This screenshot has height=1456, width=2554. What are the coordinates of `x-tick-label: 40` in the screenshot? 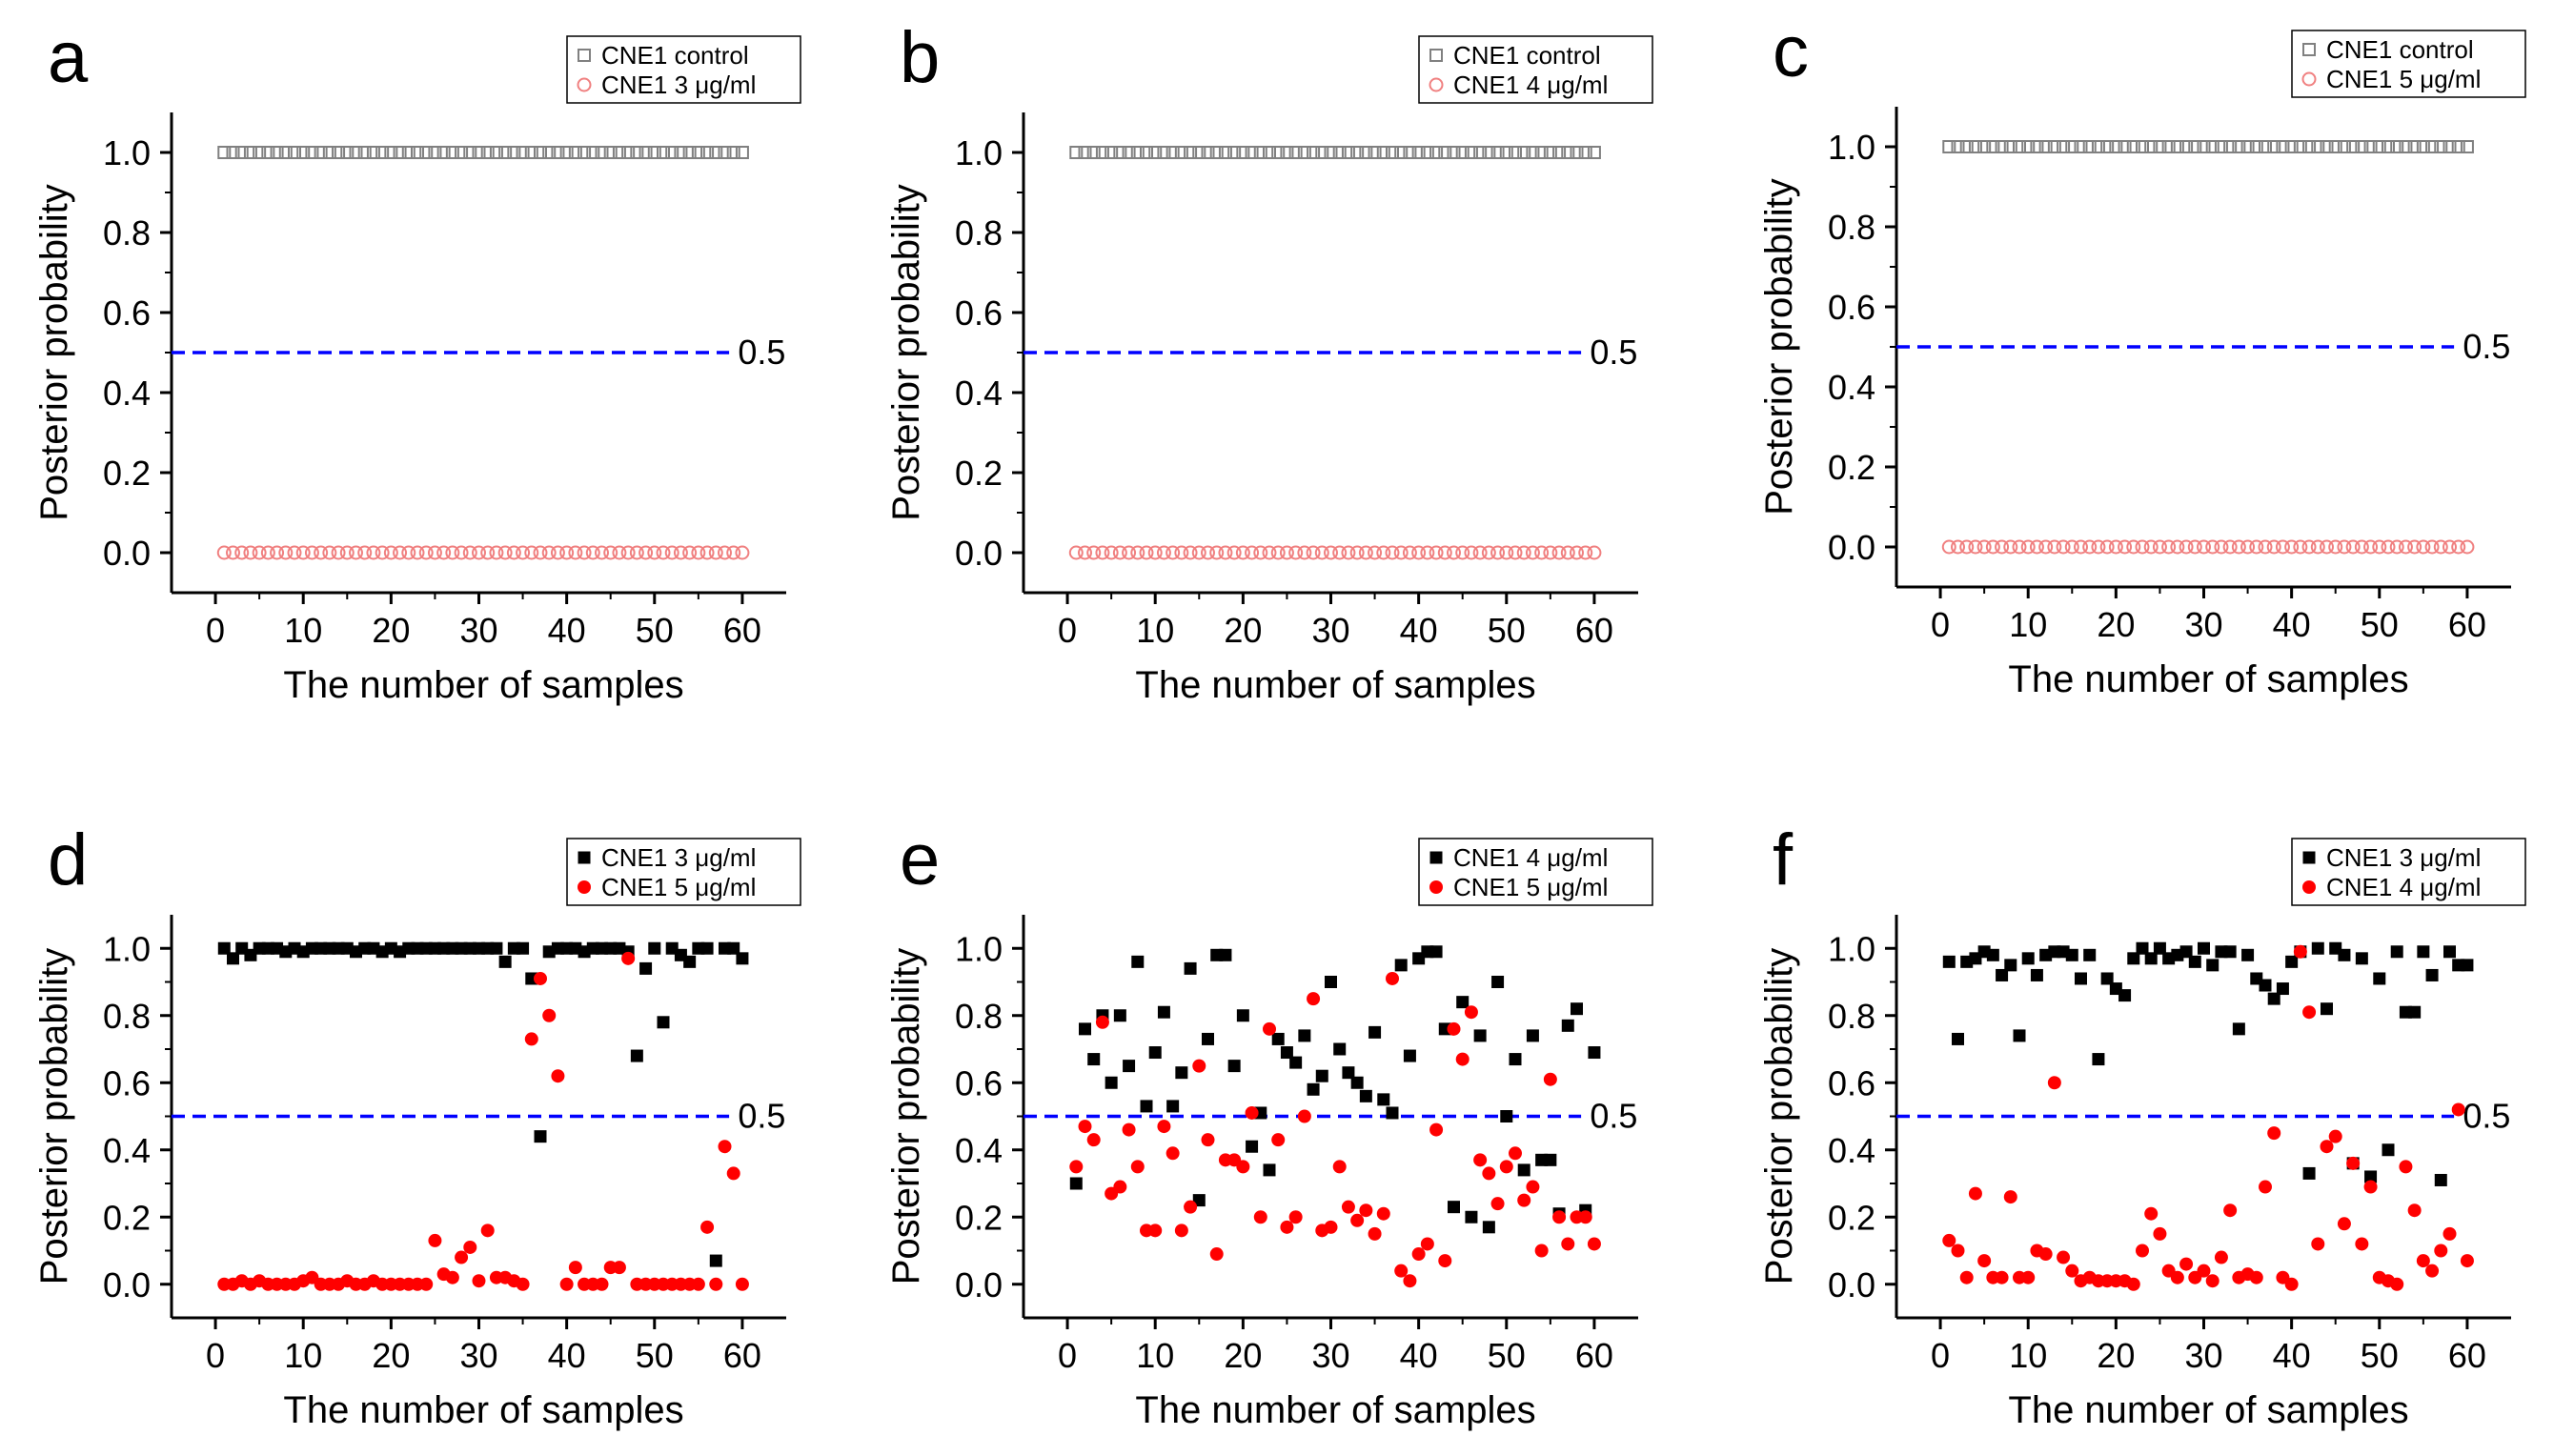 It's located at (2292, 1355).